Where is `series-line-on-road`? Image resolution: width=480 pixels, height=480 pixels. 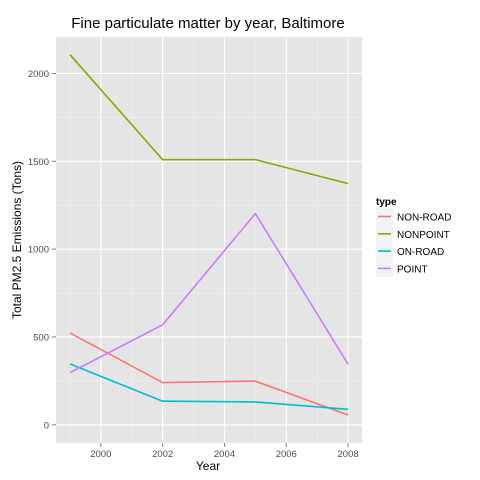 series-line-on-road is located at coordinates (209, 387).